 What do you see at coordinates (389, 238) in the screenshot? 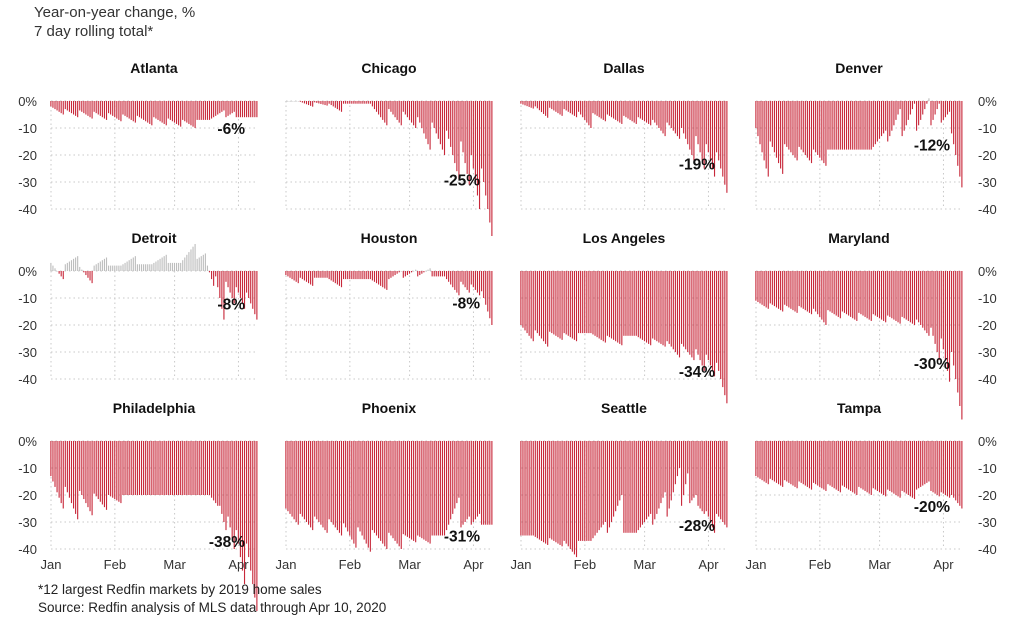
I see `panel-title: Houston` at bounding box center [389, 238].